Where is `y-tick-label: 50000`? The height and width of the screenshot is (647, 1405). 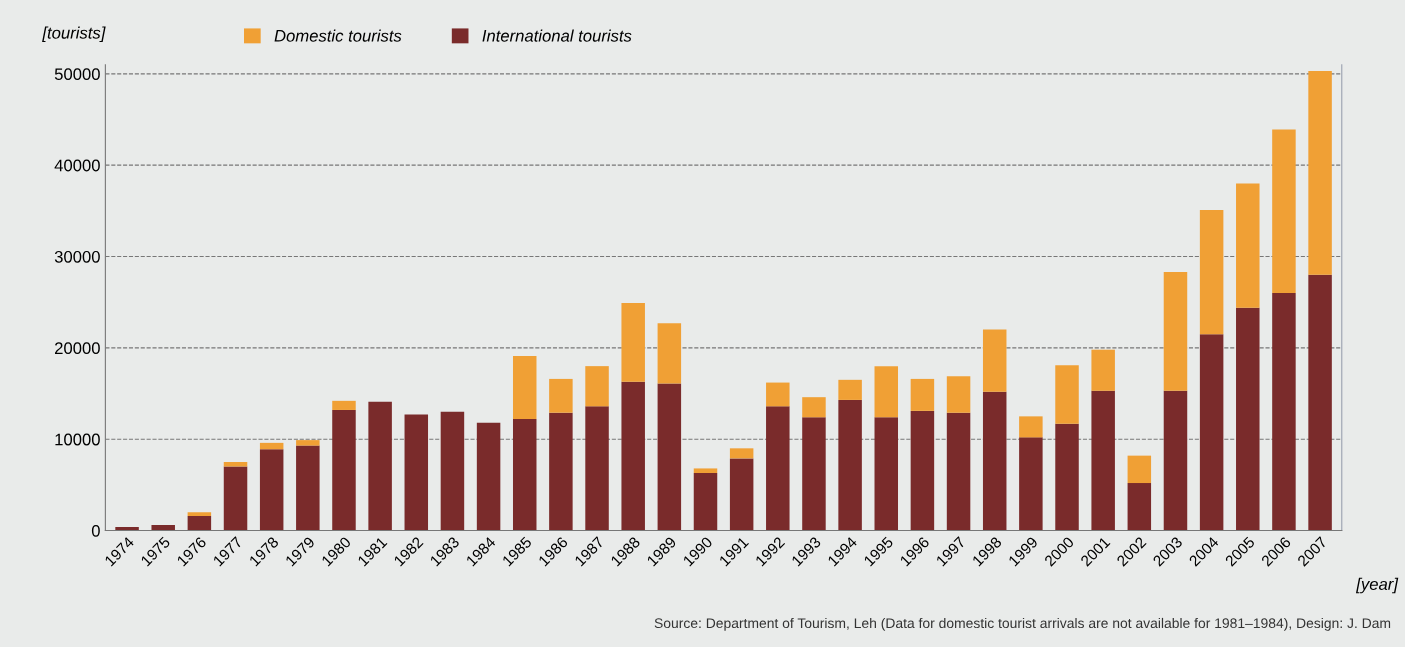 y-tick-label: 50000 is located at coordinates (77, 74).